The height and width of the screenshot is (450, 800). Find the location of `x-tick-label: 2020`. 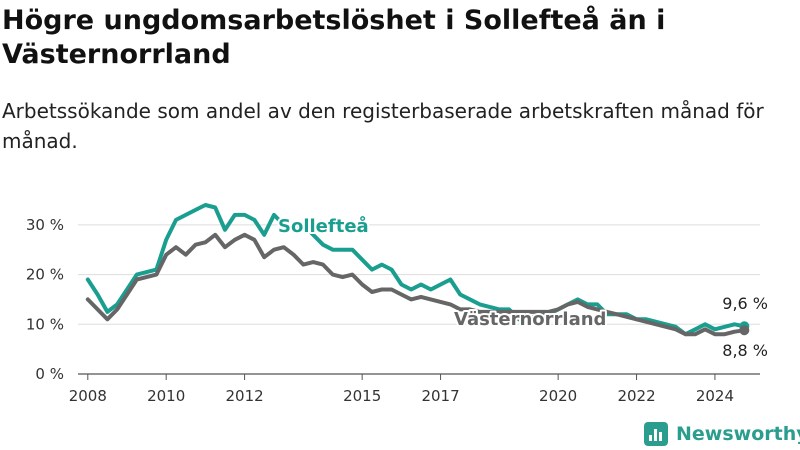

x-tick-label: 2020 is located at coordinates (558, 396).